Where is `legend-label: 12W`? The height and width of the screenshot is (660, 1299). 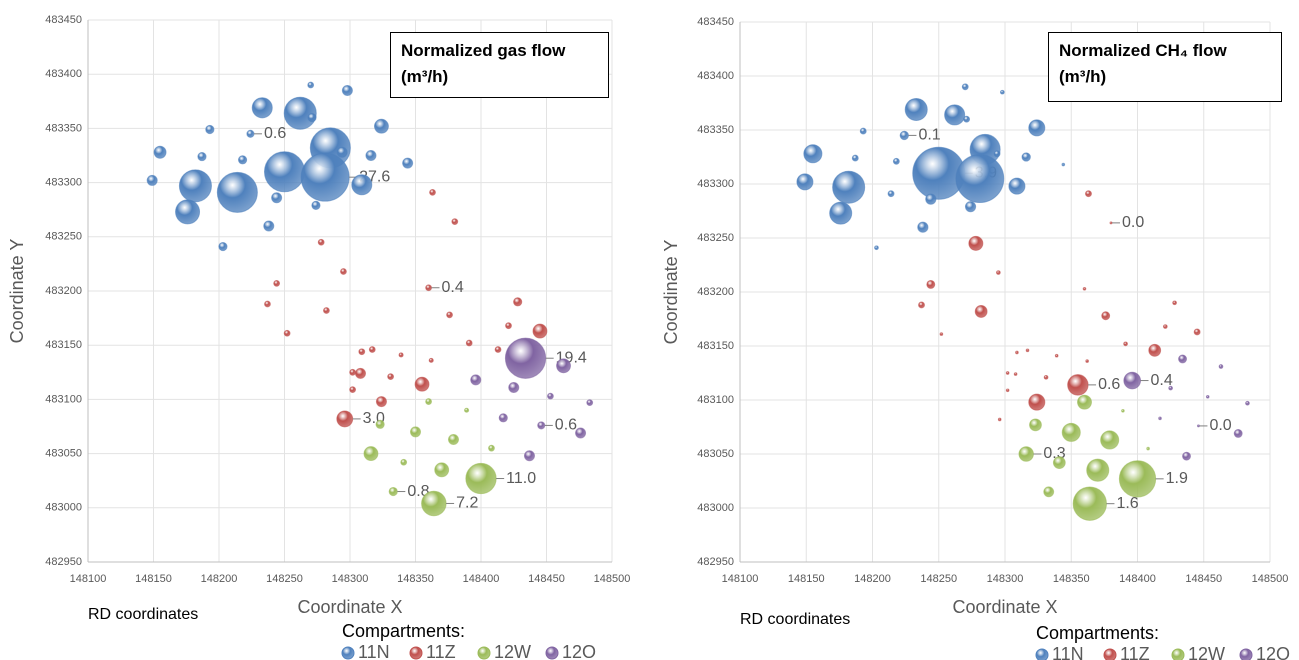 legend-label: 12W is located at coordinates (1206, 652).